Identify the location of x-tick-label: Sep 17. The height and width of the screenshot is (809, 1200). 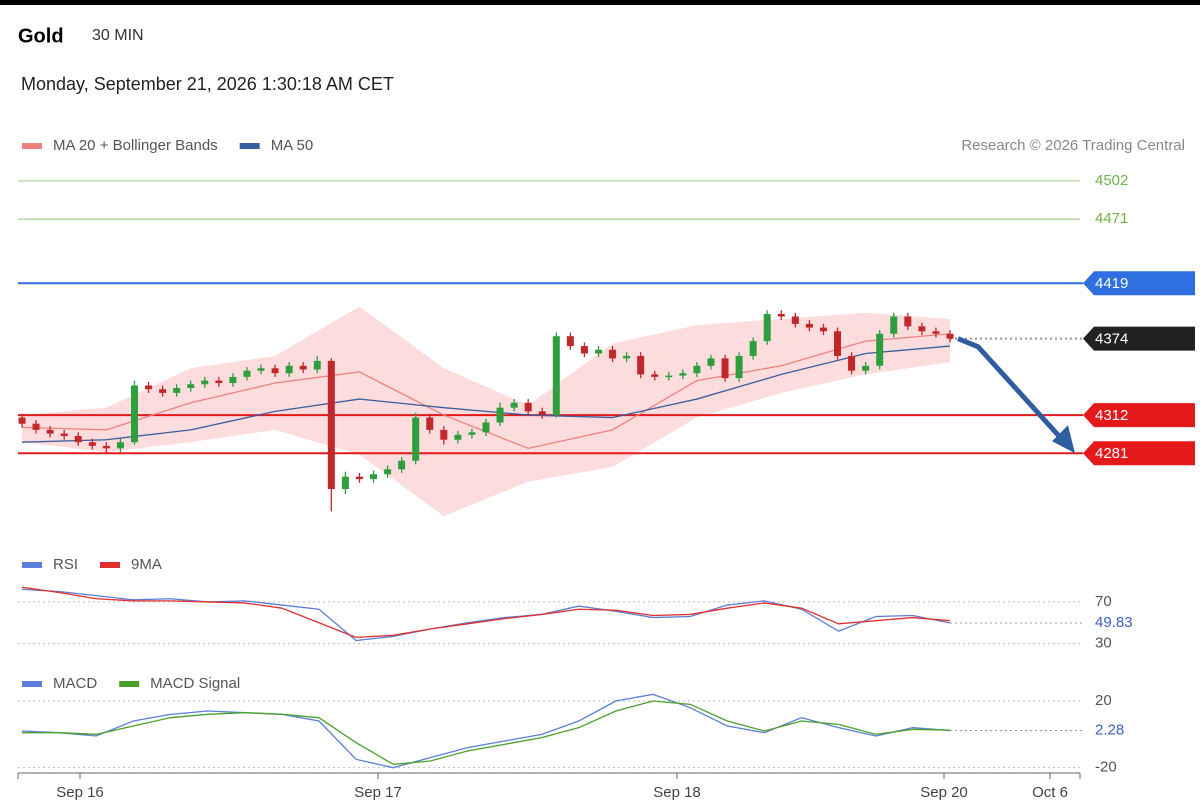
(378, 792).